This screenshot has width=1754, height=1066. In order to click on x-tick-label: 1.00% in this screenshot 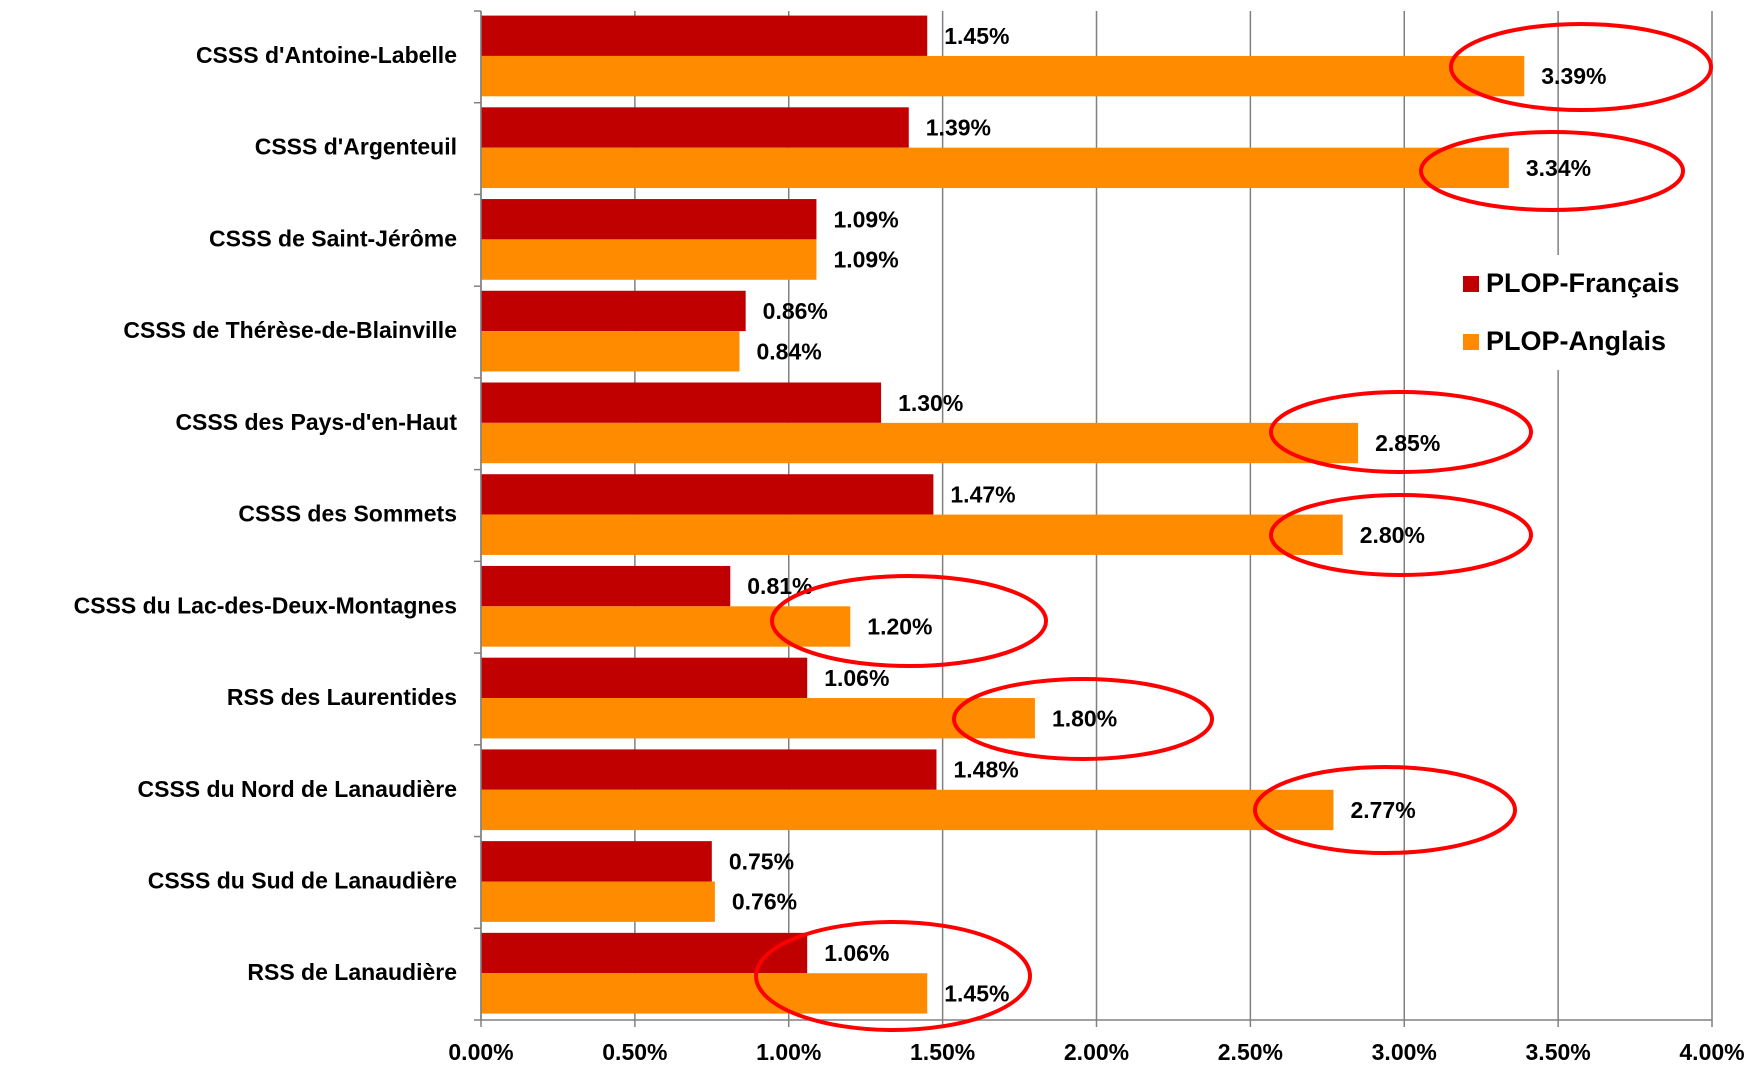, I will do `click(788, 1052)`.